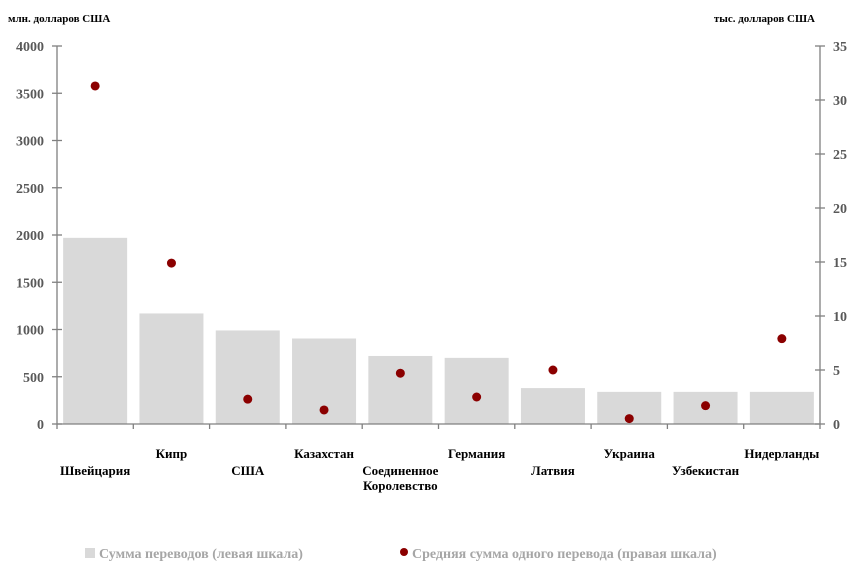  I want to click on right-tick-label-0: 0, so click(836, 425).